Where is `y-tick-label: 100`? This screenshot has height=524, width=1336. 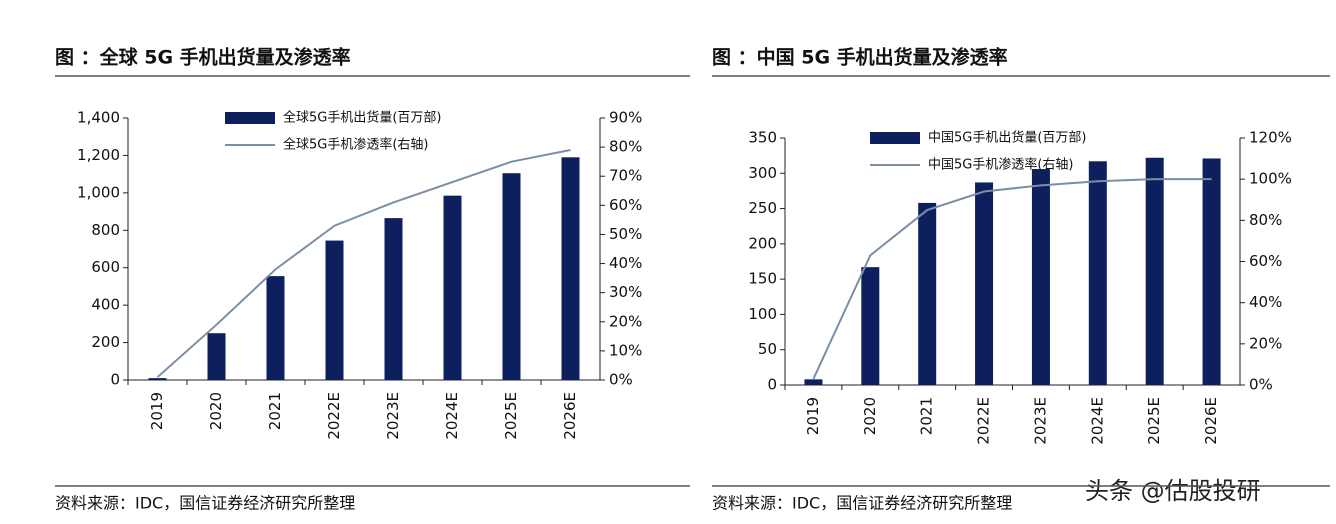 y-tick-label: 100 is located at coordinates (762, 314).